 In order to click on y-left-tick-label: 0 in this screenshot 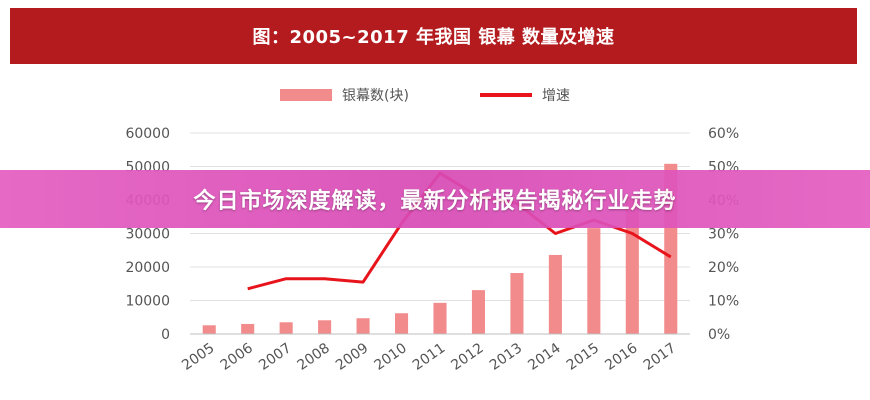, I will do `click(165, 335)`.